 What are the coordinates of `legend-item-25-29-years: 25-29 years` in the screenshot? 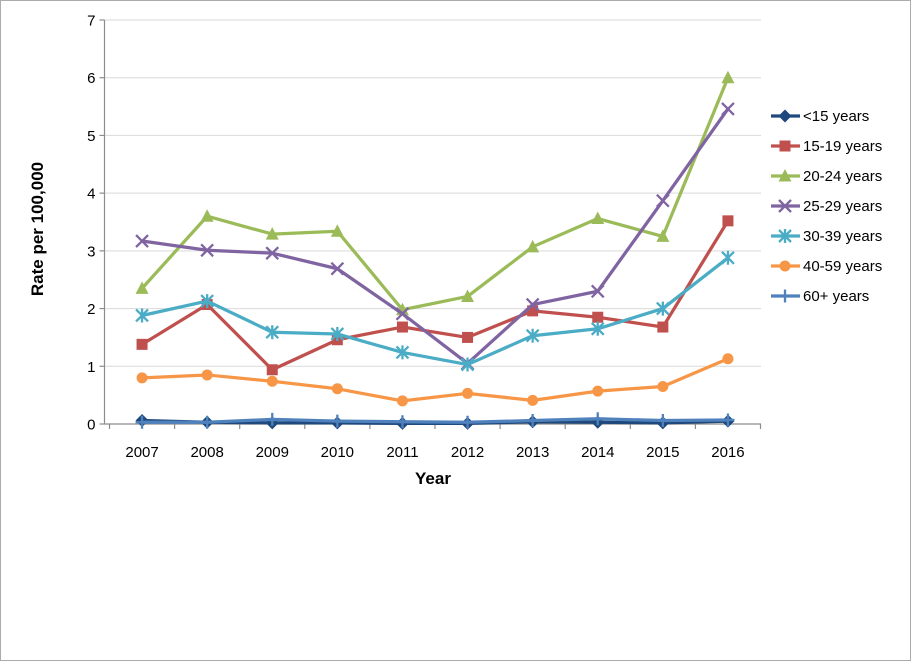 It's located at (826, 206).